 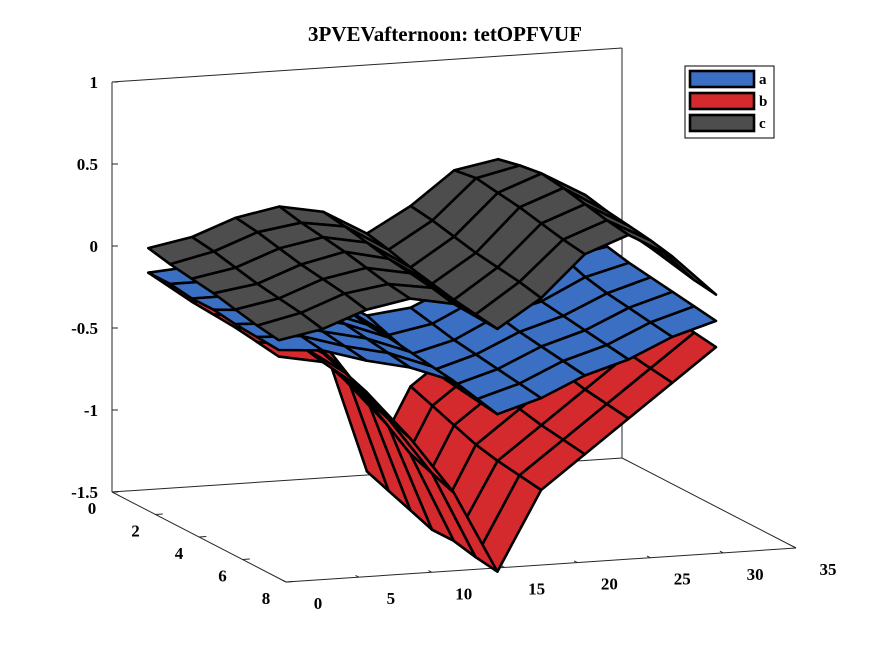 I want to click on chart-title: 3PVEVafternoon: tetOPFVUF, so click(x=445, y=34).